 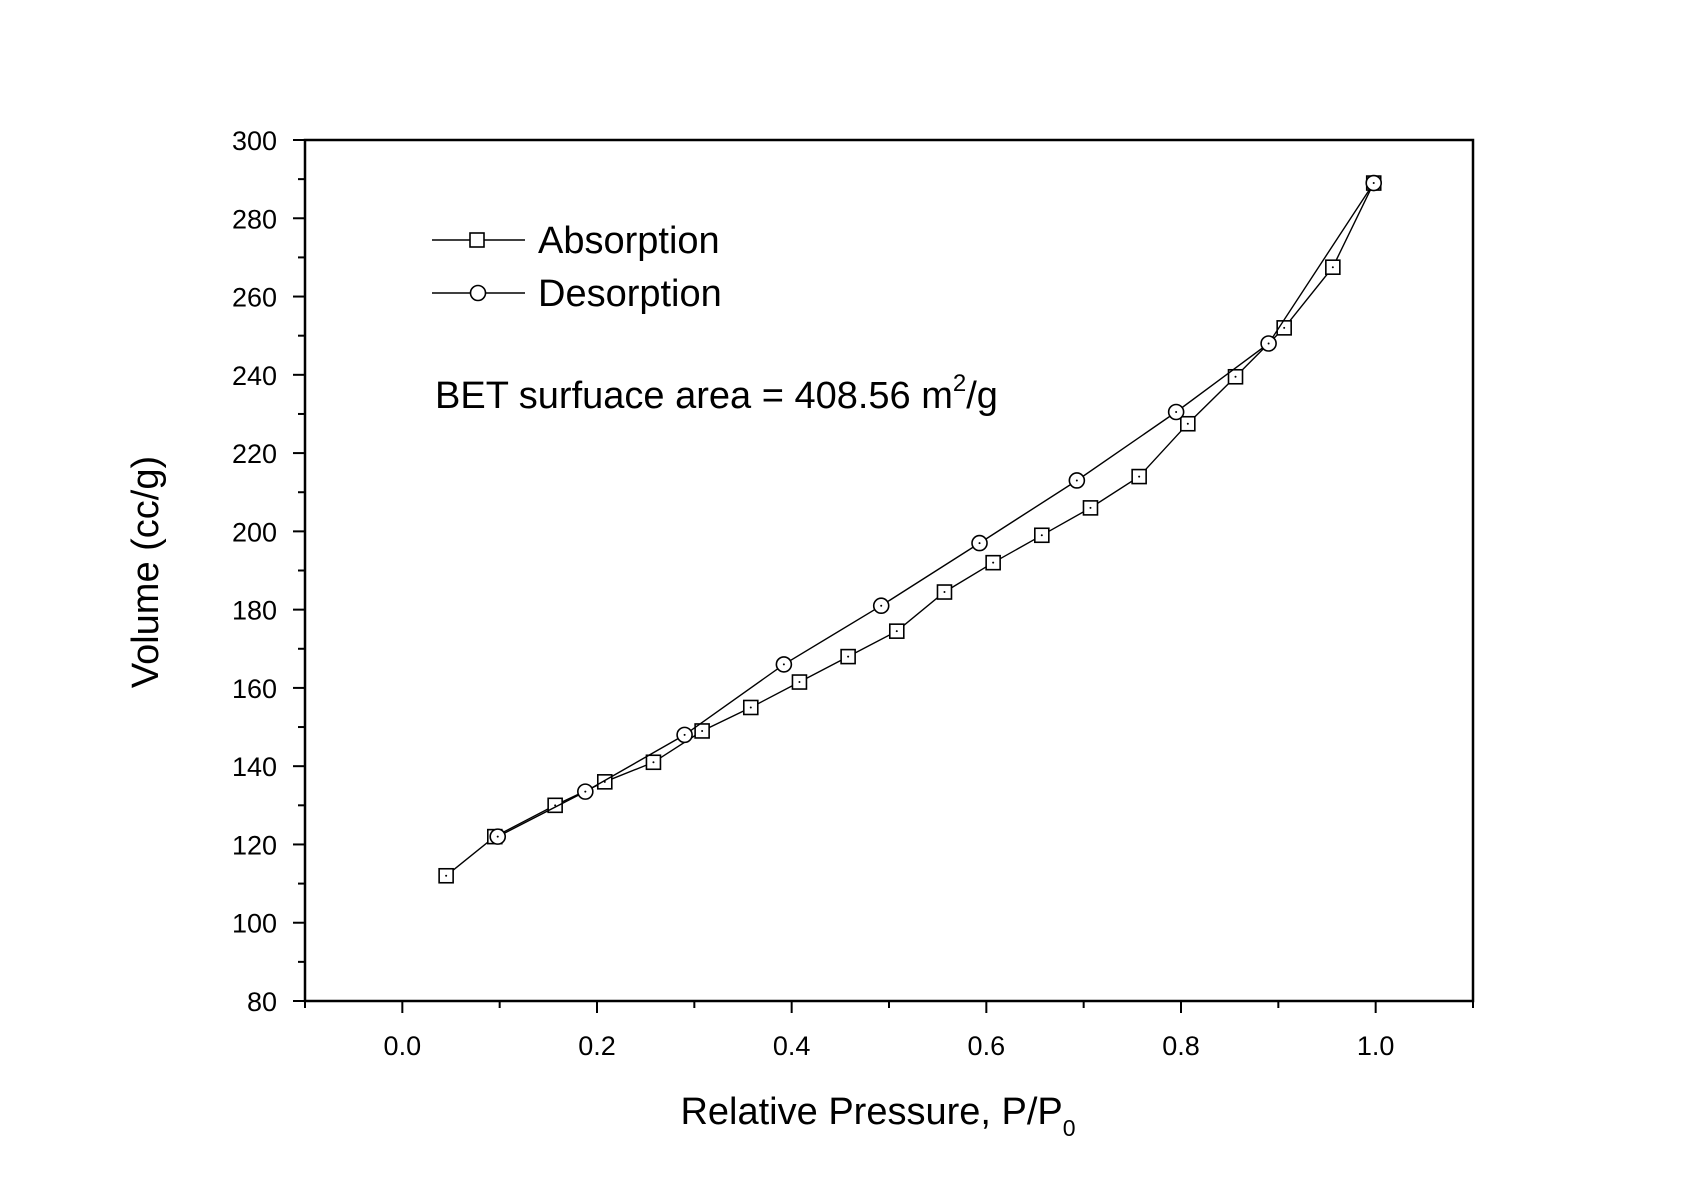 I want to click on bet-annotation-tail: /g, so click(x=982, y=396).